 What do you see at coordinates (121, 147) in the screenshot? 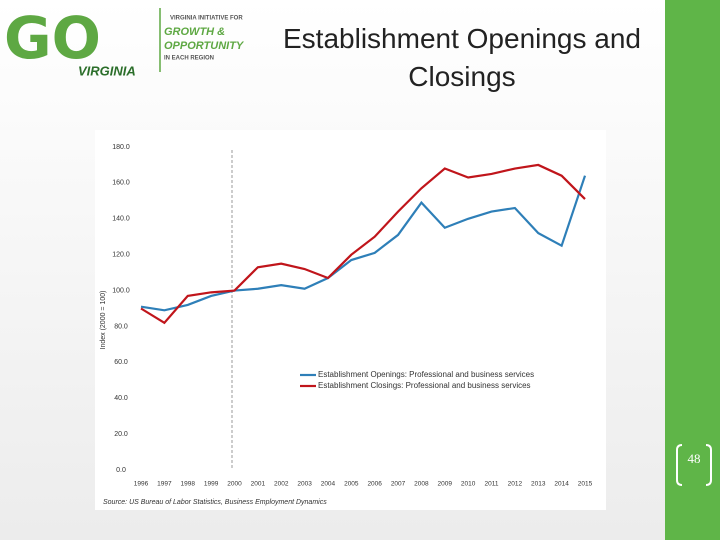
I see `y-tick-label: 180.0` at bounding box center [121, 147].